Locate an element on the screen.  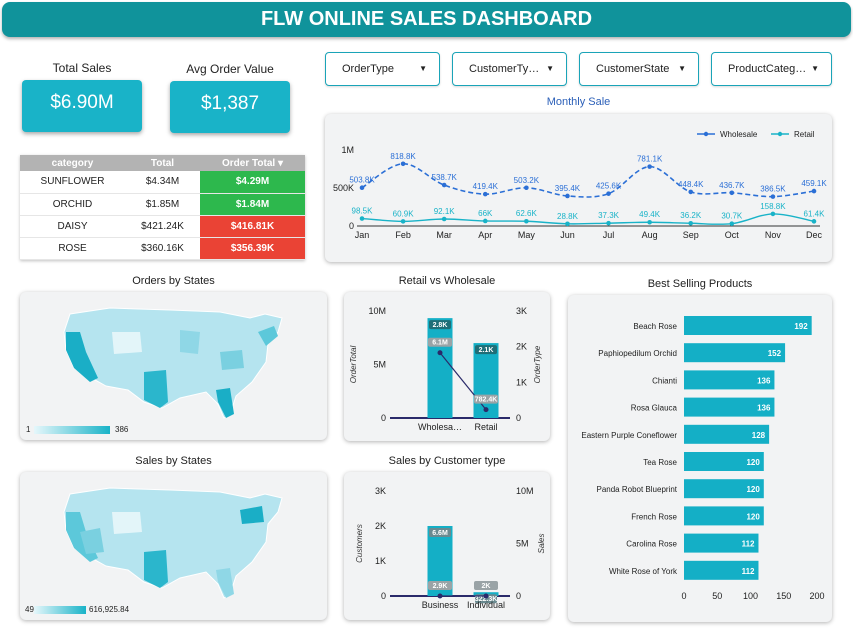
x-tick-label: Business is located at coordinates (440, 605).